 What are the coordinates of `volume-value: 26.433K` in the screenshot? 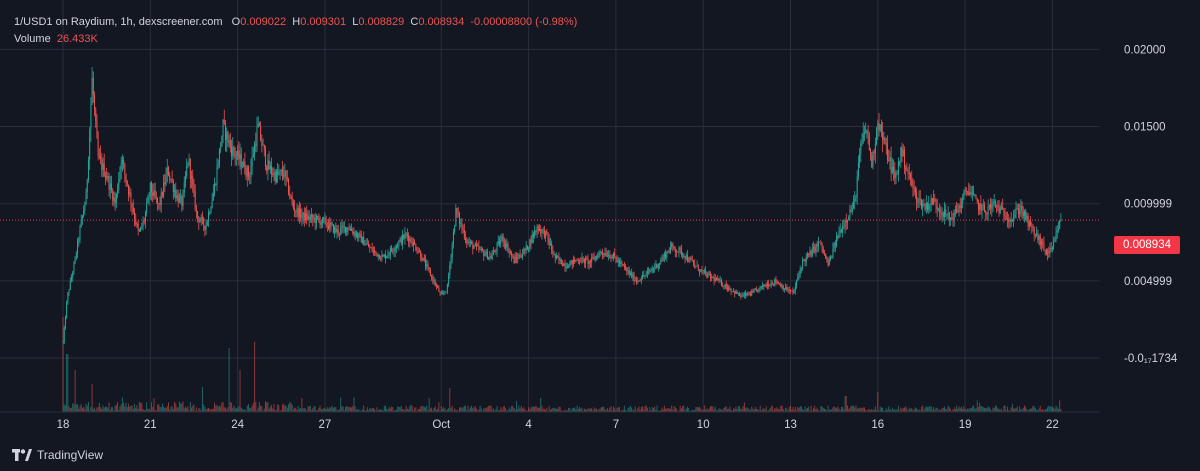 It's located at (77, 39).